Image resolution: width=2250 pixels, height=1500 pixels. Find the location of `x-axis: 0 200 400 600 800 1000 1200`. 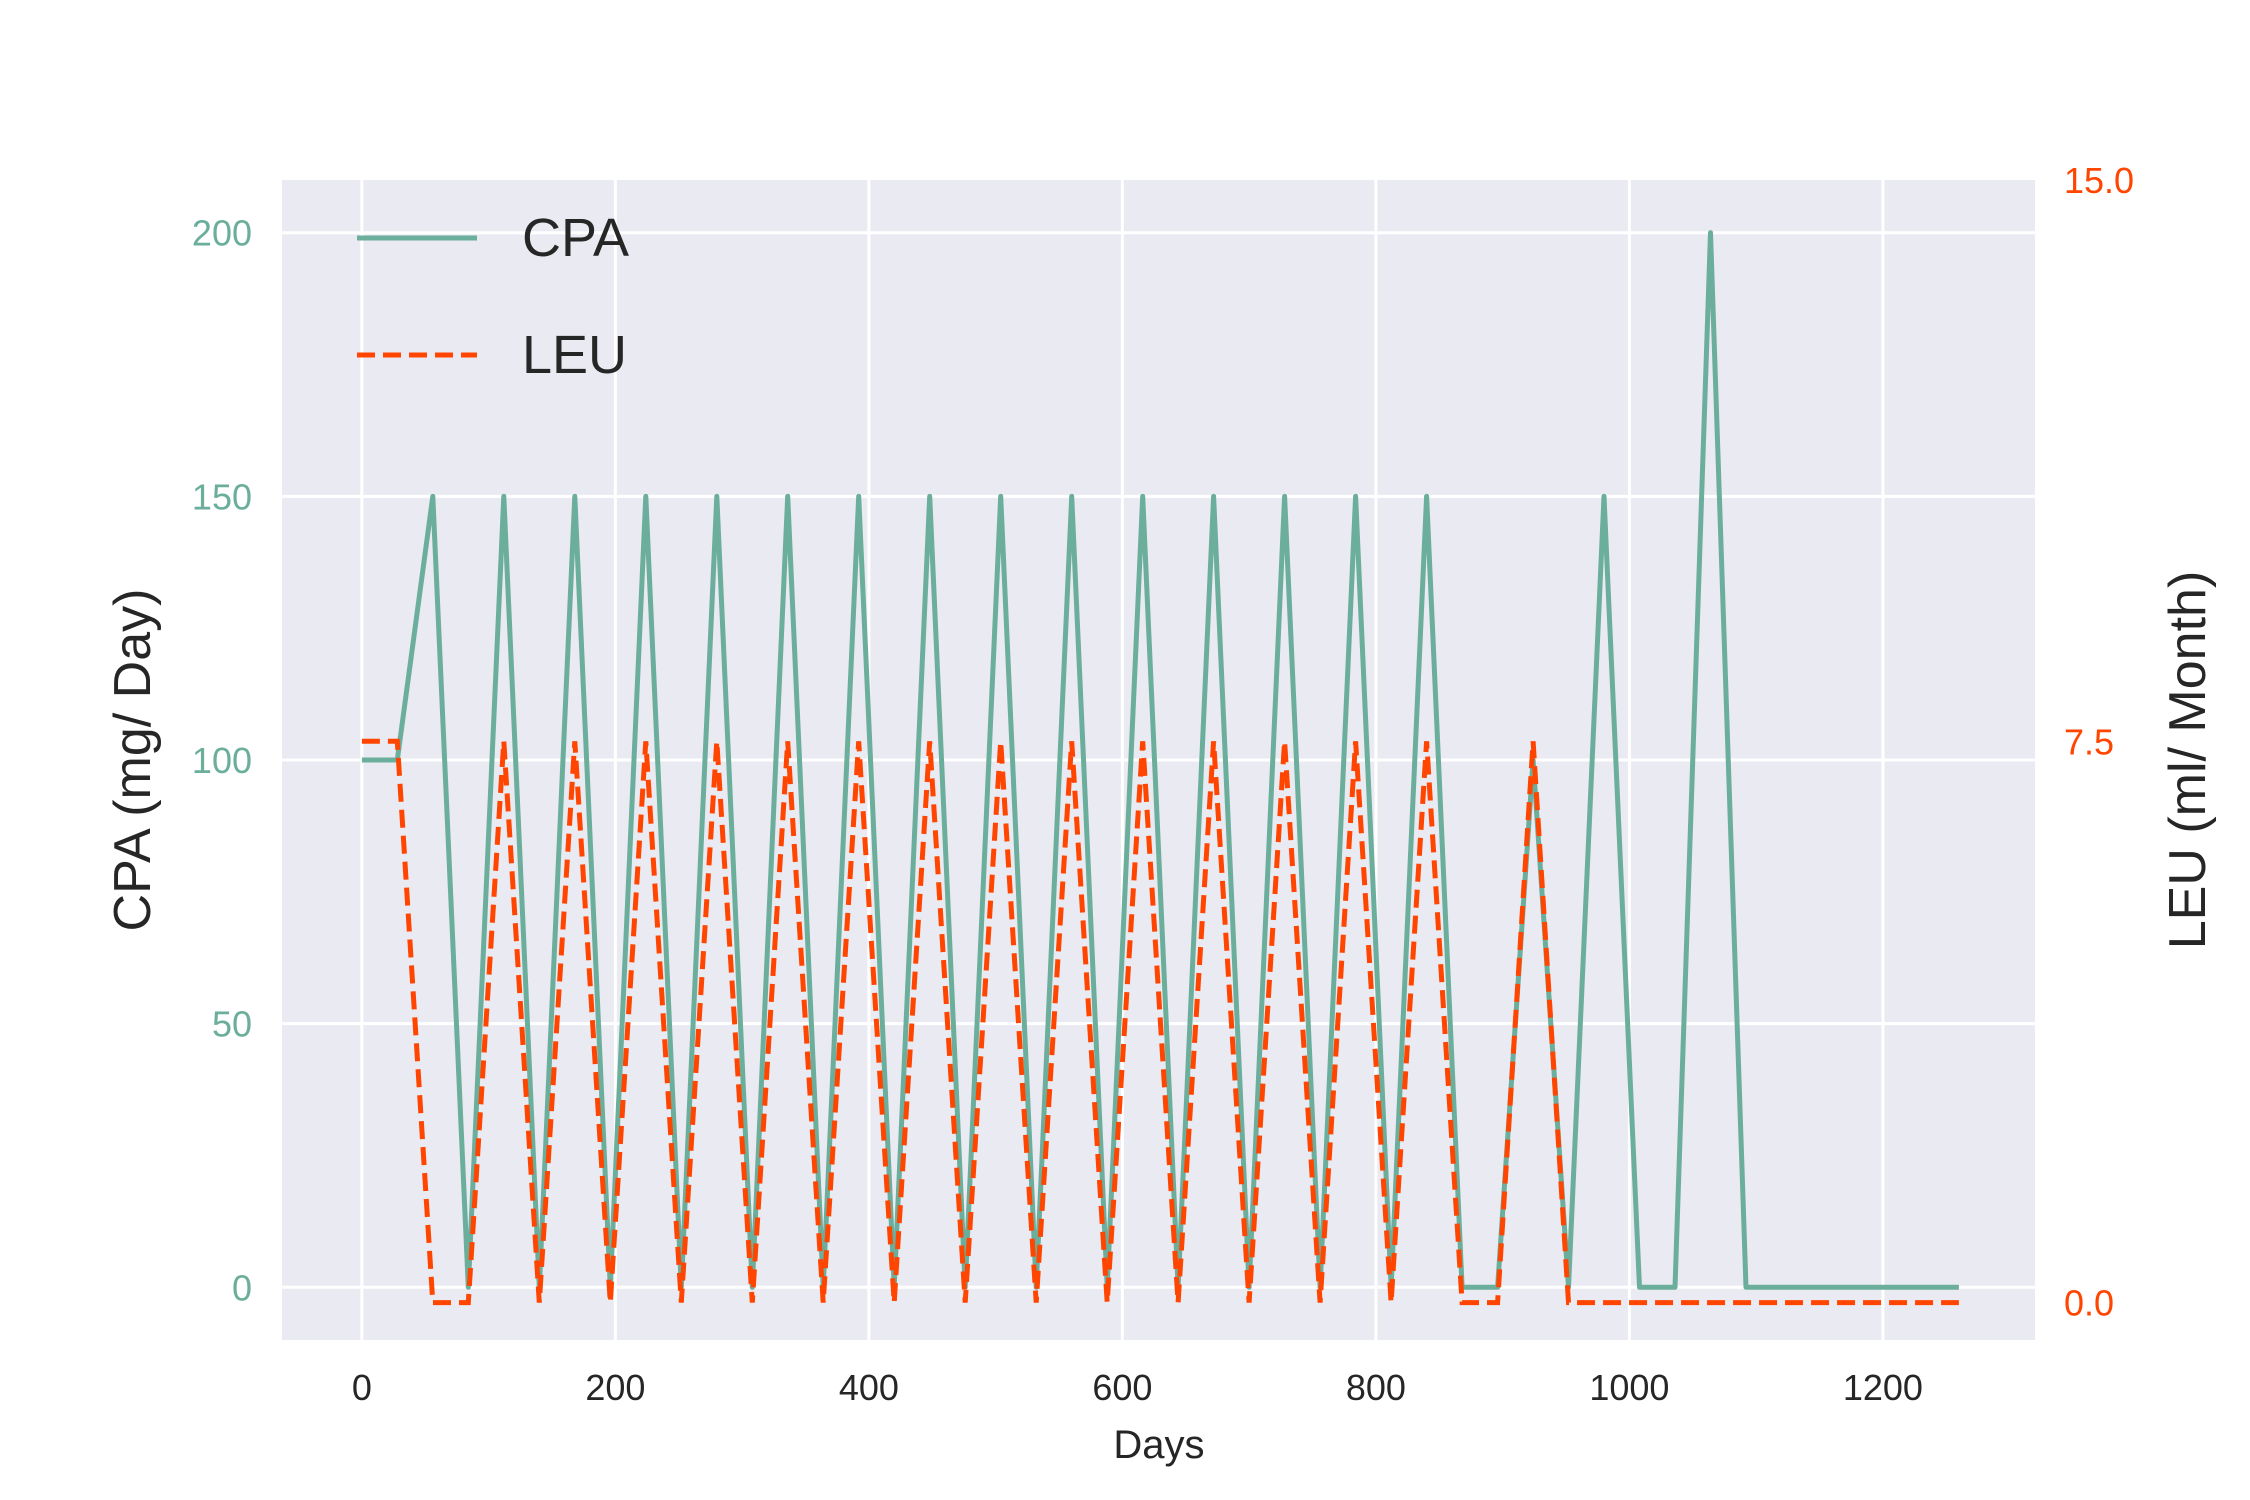

x-axis: 0 200 400 600 800 1000 1200 is located at coordinates (1137, 1387).